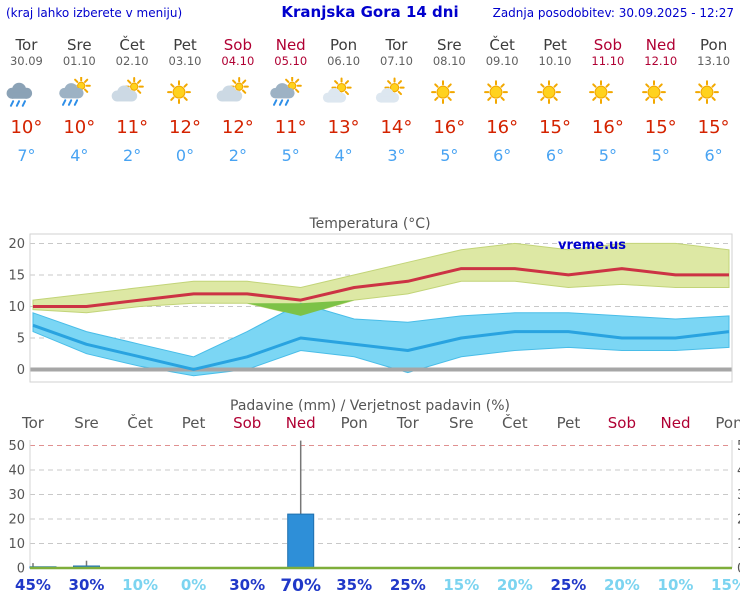 The image size is (740, 600). I want to click on precip-ytick-right: 0, so click(738, 569).